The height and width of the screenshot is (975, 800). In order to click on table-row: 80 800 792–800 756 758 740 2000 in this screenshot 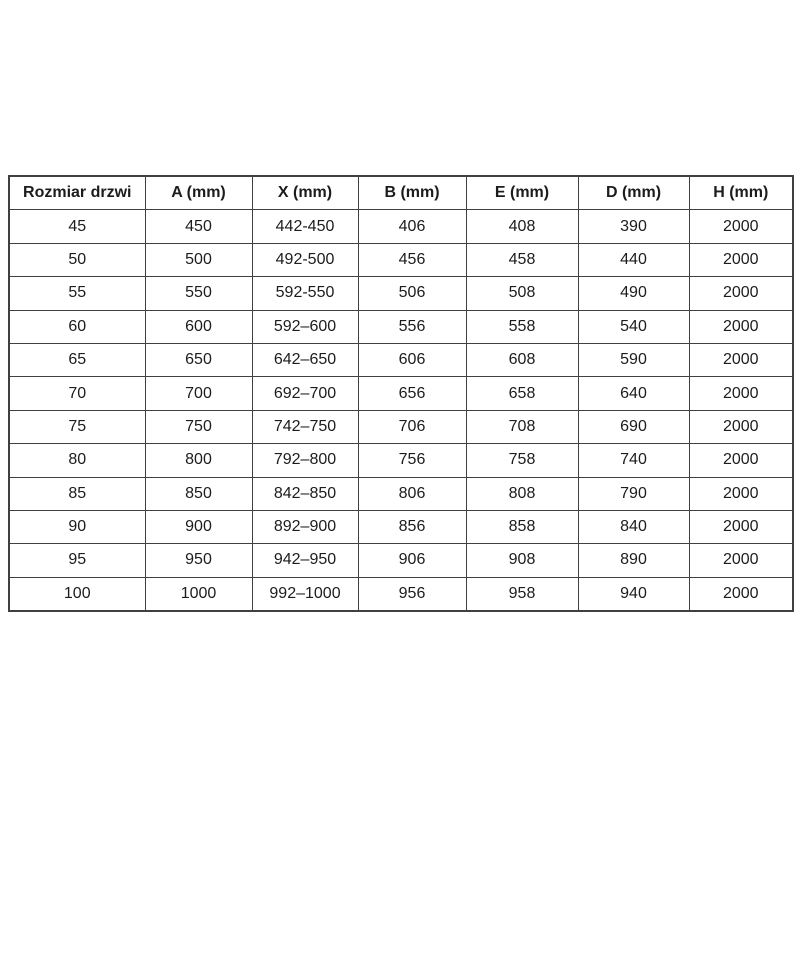, I will do `click(401, 460)`.